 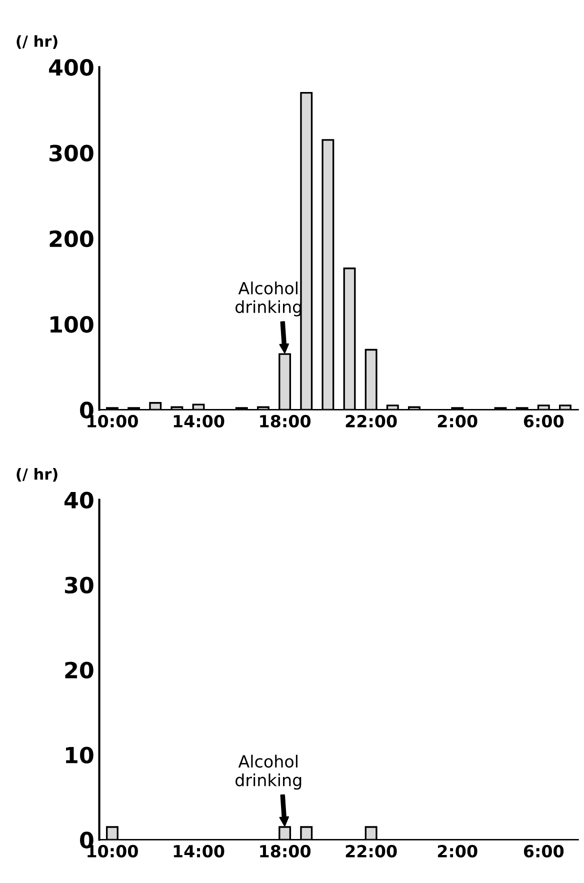 I want to click on y-tick-label: 40, so click(x=79, y=500).